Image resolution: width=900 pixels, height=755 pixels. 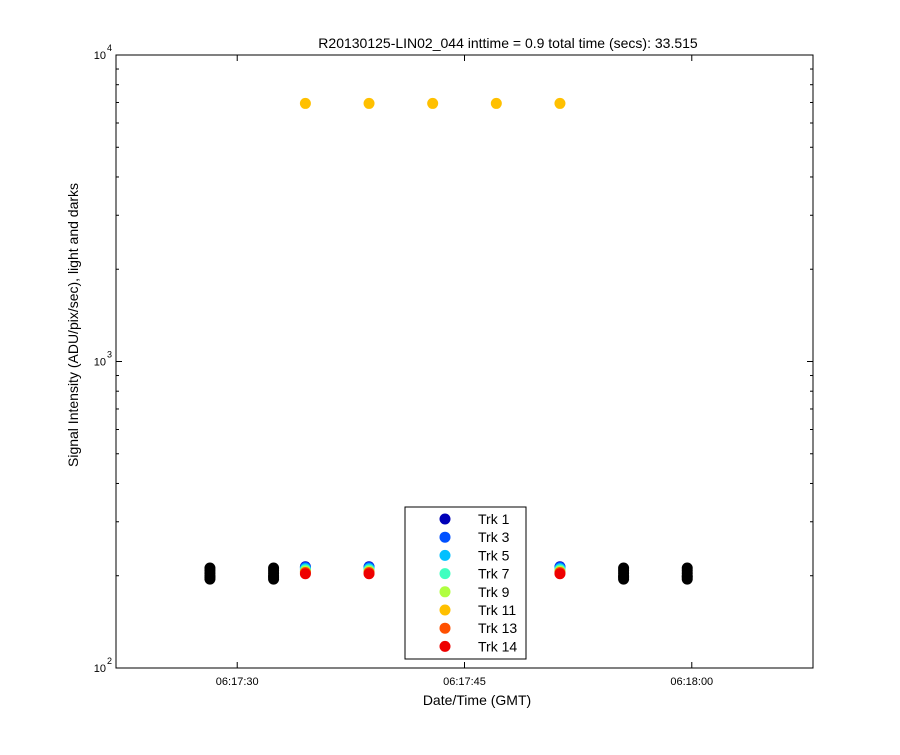 What do you see at coordinates (237, 682) in the screenshot?
I see `x-tick-label: 06:17:30` at bounding box center [237, 682].